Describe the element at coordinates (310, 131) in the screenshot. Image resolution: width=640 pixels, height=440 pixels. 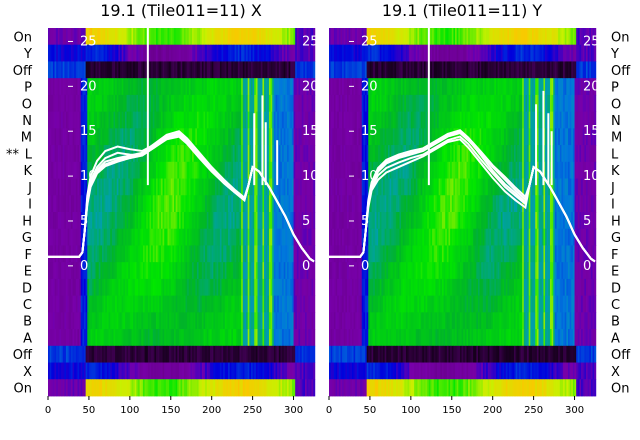
I see `y-tick-label-right: 15` at that location.